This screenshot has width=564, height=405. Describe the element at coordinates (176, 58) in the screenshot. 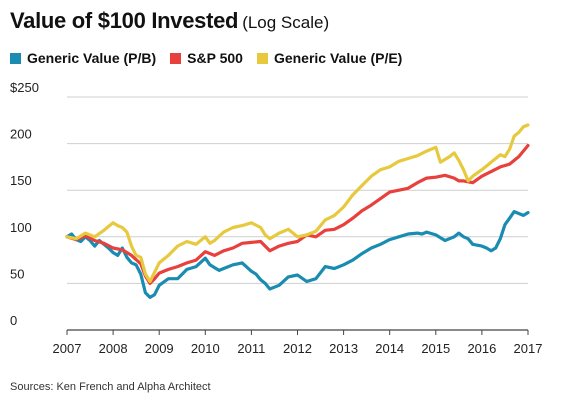

I see `legend-swatch-sp500` at that location.